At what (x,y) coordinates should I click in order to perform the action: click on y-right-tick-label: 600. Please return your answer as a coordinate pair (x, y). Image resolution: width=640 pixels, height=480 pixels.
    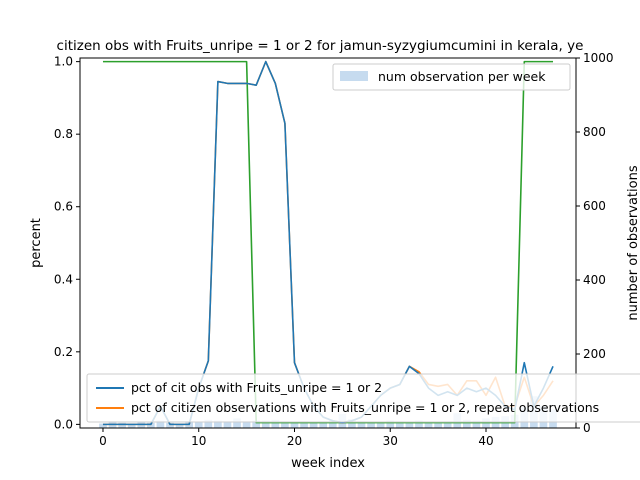
    Looking at the image, I should click on (594, 206).